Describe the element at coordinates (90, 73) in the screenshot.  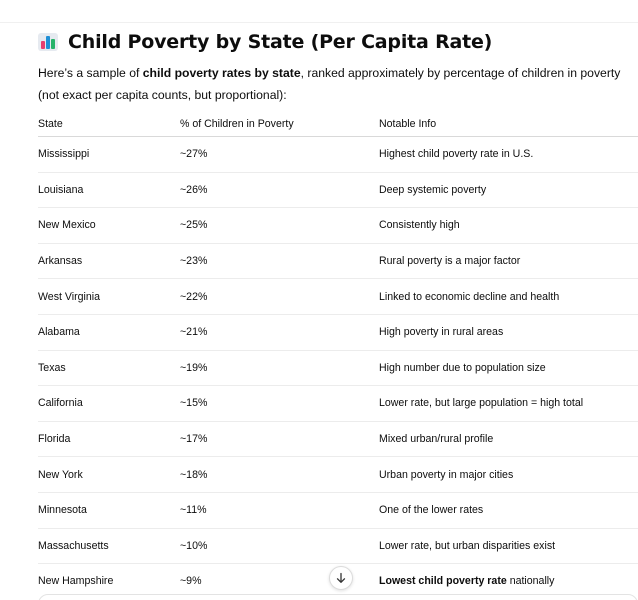
I see `intro-text: Here’s a sample of` at that location.